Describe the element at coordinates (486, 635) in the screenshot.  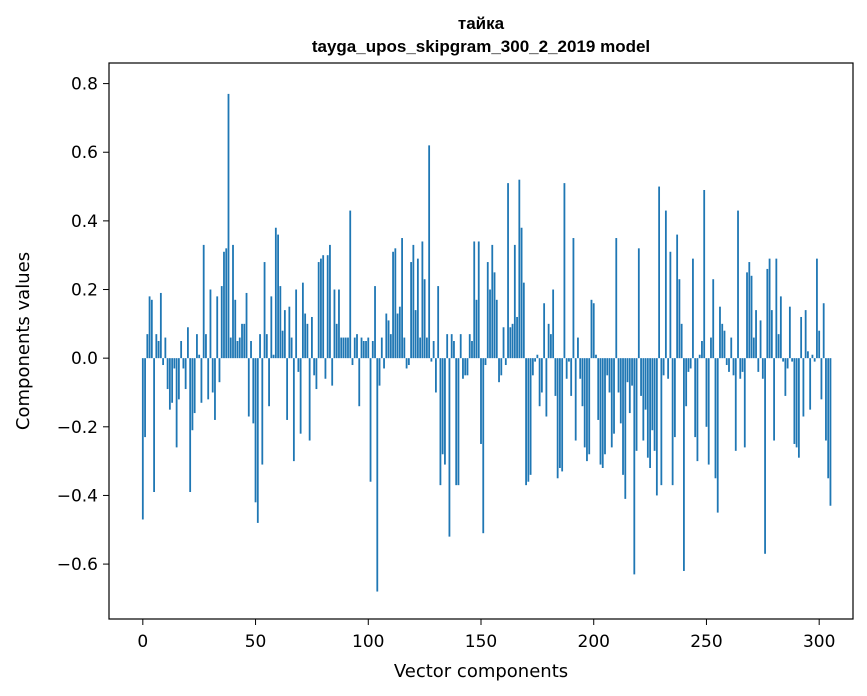
I see `x-axis: 0 50 100 150 200 250 300` at that location.